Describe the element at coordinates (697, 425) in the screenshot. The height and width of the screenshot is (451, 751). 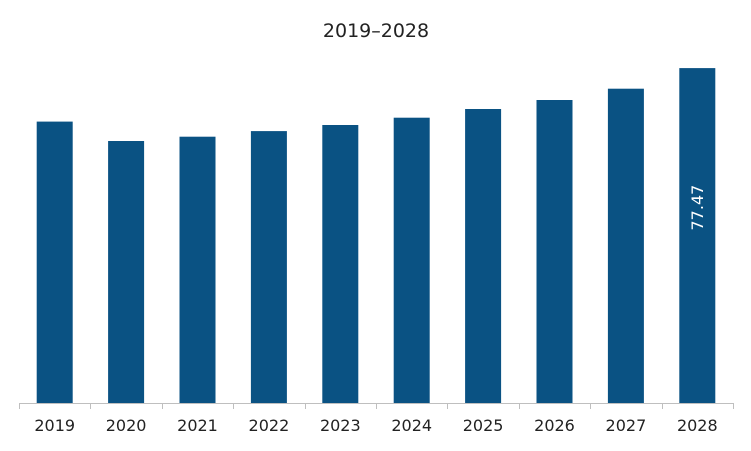
I see `x-tick-label-2028: 2028` at that location.